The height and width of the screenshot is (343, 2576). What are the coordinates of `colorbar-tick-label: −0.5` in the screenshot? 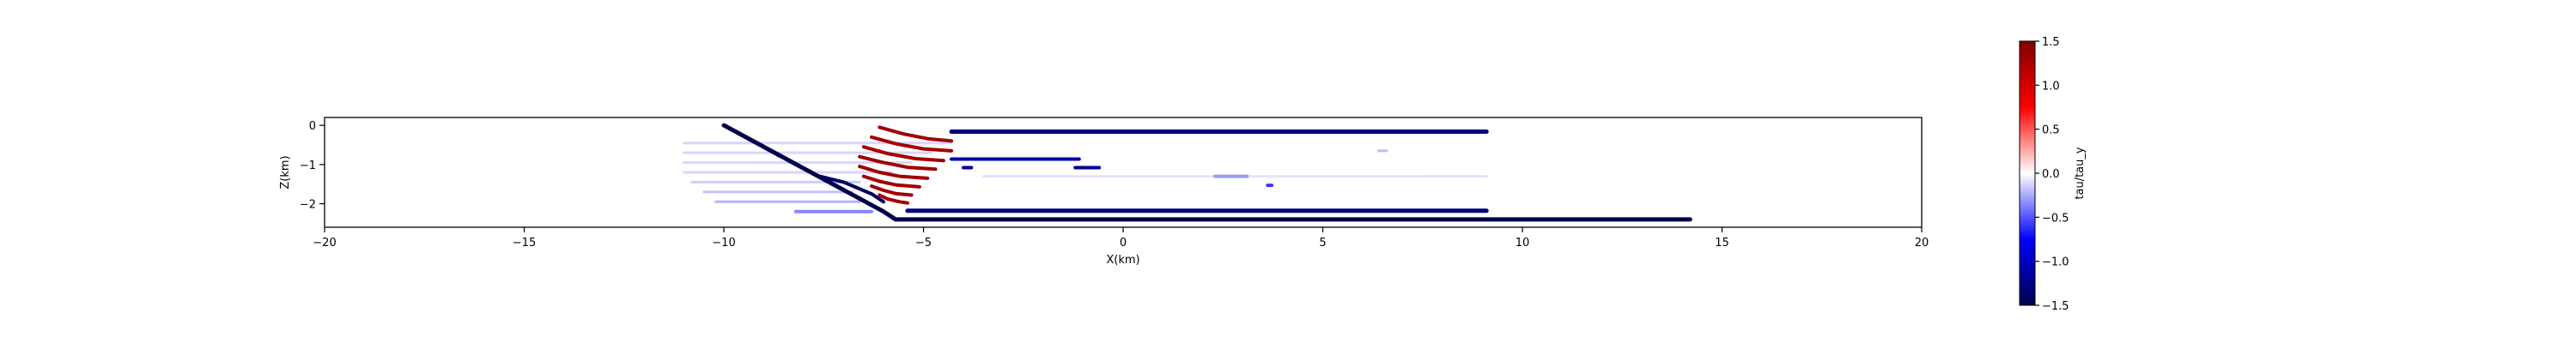 It's located at (2055, 218).